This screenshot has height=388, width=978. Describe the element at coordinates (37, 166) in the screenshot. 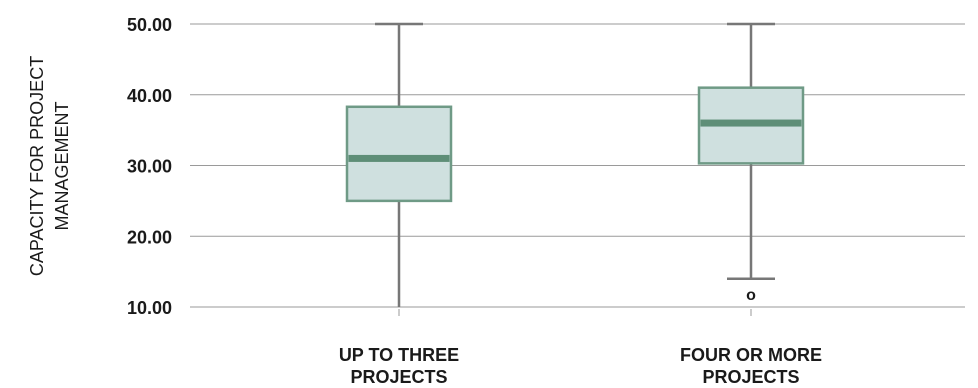

I see `y-axis-label-line-1: CAPACITY FOR PROJECT` at that location.